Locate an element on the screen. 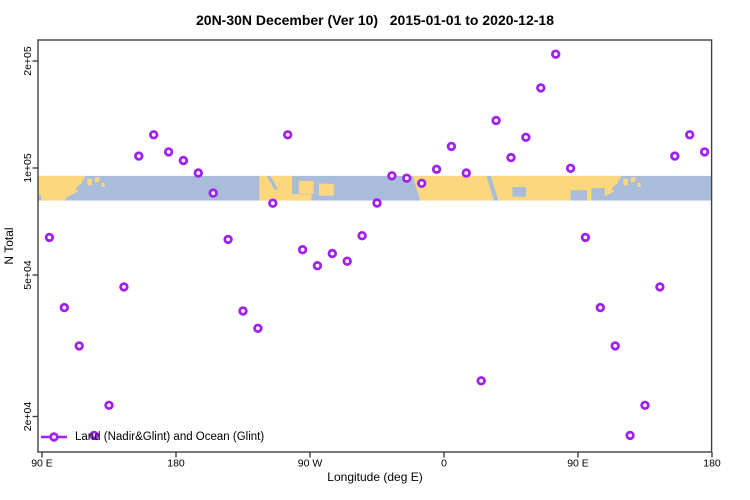 This screenshot has height=500, width=750. land-florida is located at coordinates (306, 187).